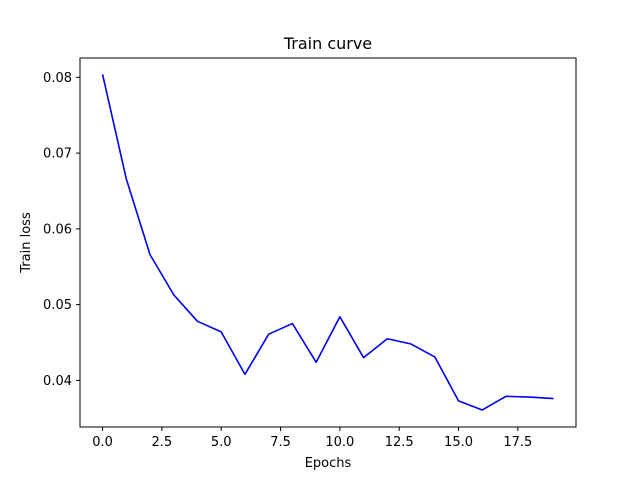 The image size is (640, 480). Describe the element at coordinates (102, 442) in the screenshot. I see `x-tick-label: 0.0` at that location.